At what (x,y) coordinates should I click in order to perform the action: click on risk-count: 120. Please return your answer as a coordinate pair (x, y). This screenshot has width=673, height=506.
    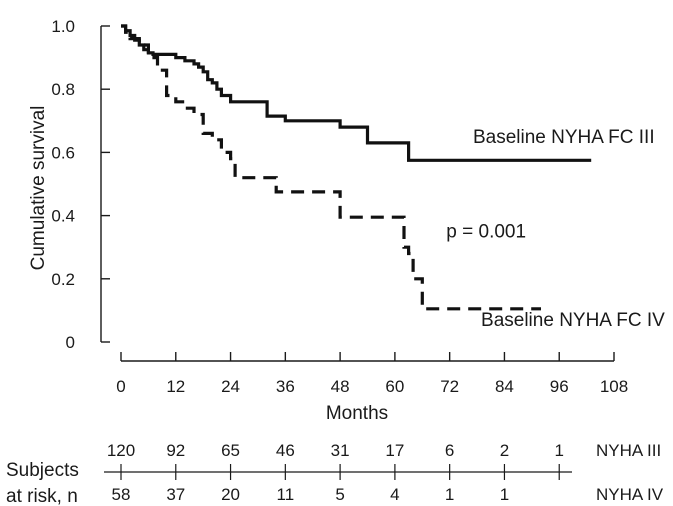
    Looking at the image, I should click on (121, 450).